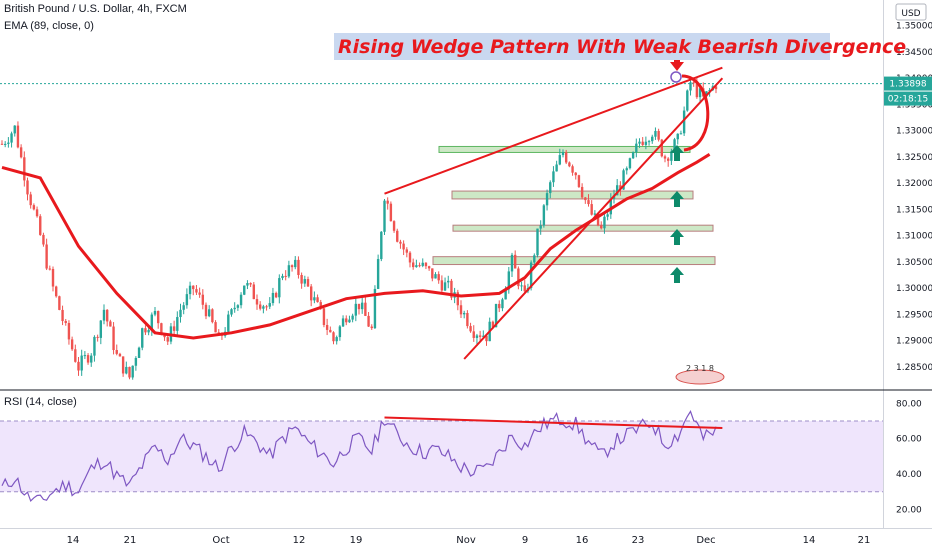 This screenshot has width=932, height=550. I want to click on rsi-pane, so click(362, 456).